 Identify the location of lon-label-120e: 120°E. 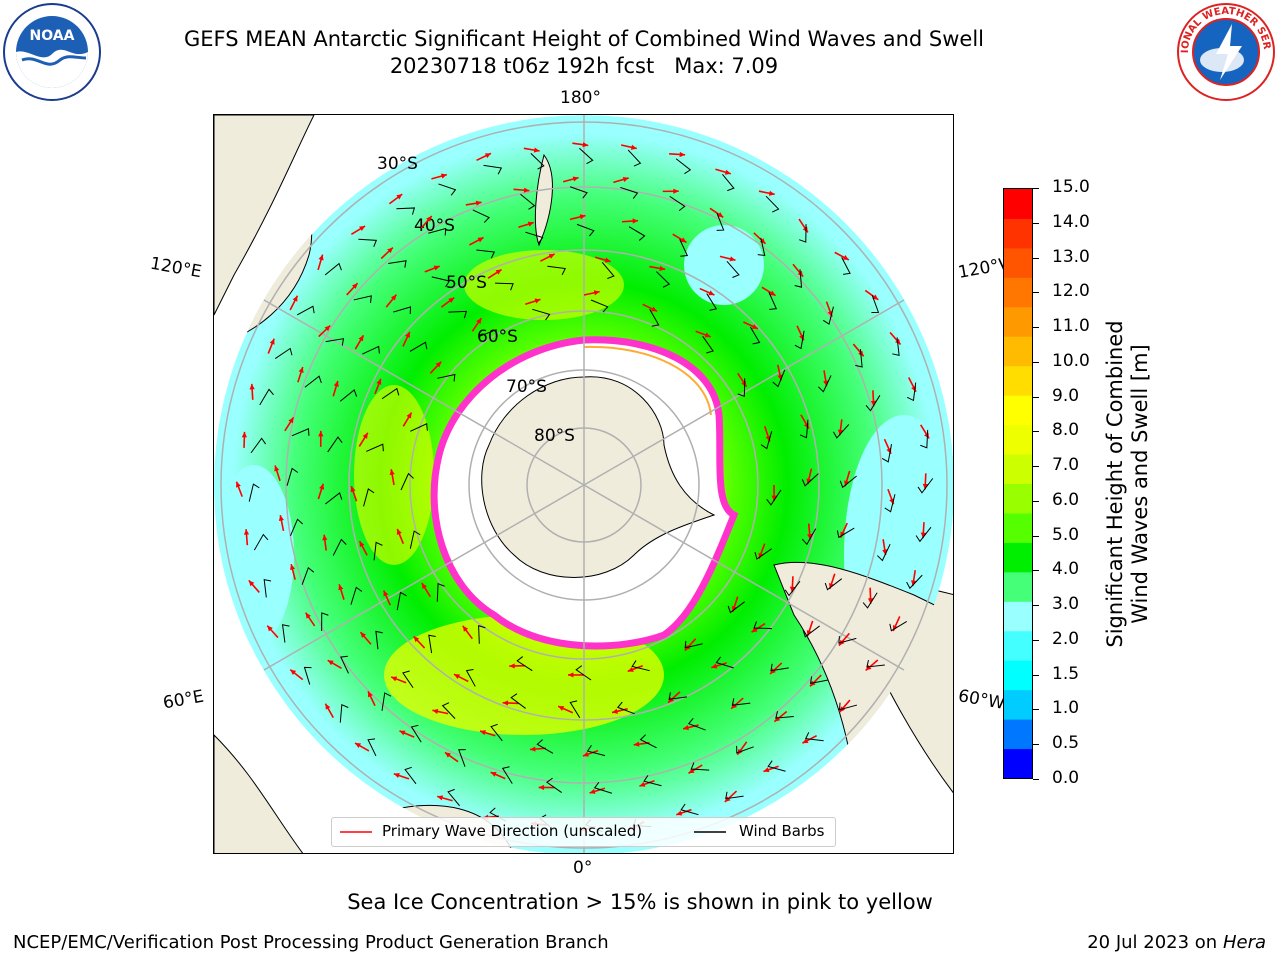
(176, 268).